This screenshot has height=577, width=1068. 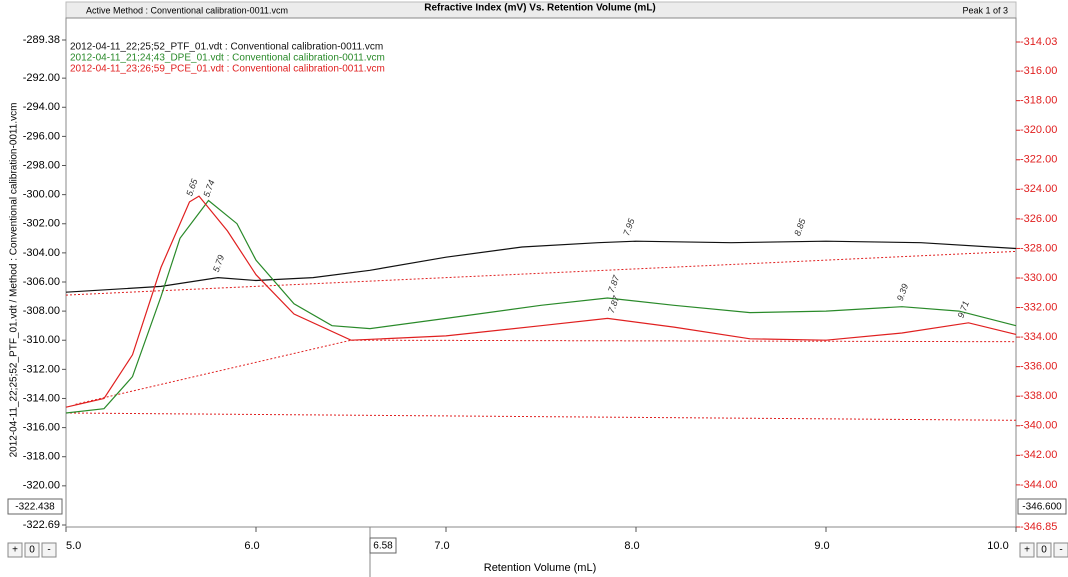 I want to click on y2-tick-label: -318.00, so click(x=1038, y=101).